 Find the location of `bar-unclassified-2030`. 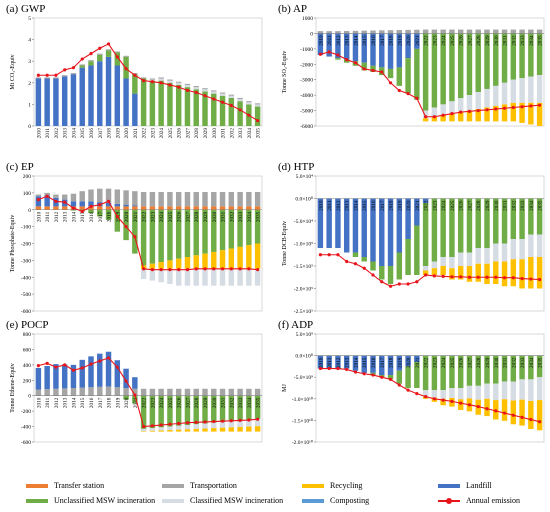

bar-unclassified-2030 is located at coordinates (214, 409).